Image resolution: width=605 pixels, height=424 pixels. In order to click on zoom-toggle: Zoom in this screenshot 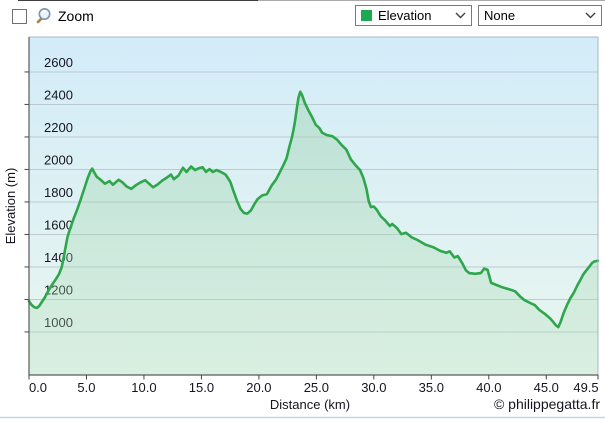, I will do `click(53, 16)`.